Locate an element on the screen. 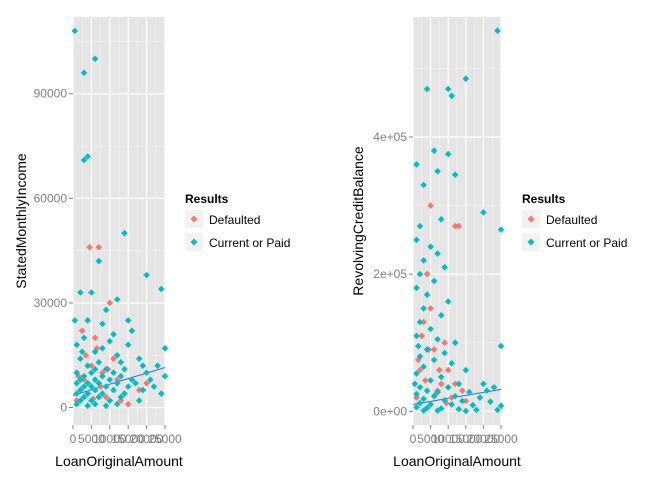 The height and width of the screenshot is (480, 672). left-y-tick-label: 90000 is located at coordinates (51, 94).